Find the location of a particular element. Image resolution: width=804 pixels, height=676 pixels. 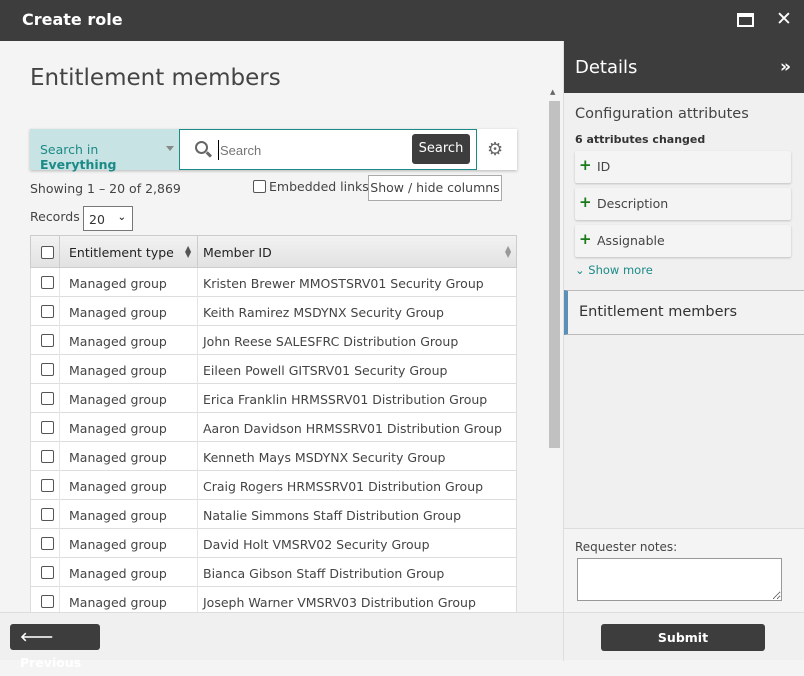

column-member-id: Member ID is located at coordinates (237, 252).